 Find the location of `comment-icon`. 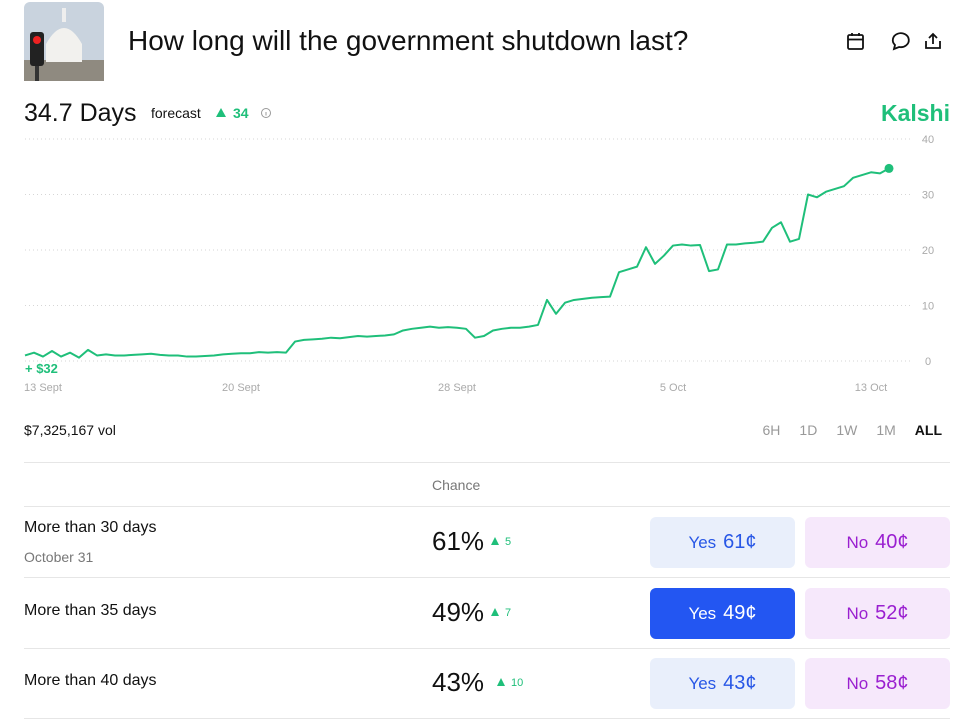

comment-icon is located at coordinates (900, 41).